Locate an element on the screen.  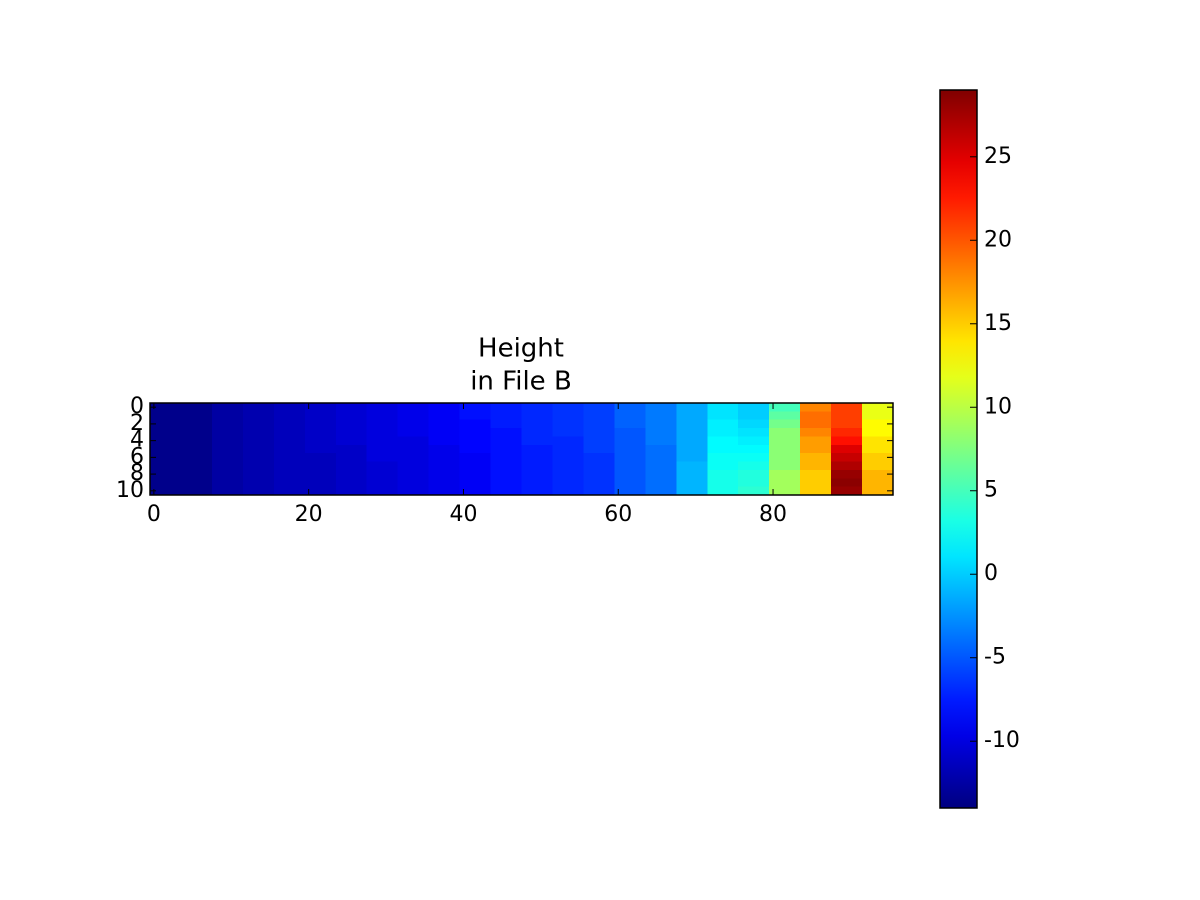
y-tick-label: 0 is located at coordinates (137, 406).